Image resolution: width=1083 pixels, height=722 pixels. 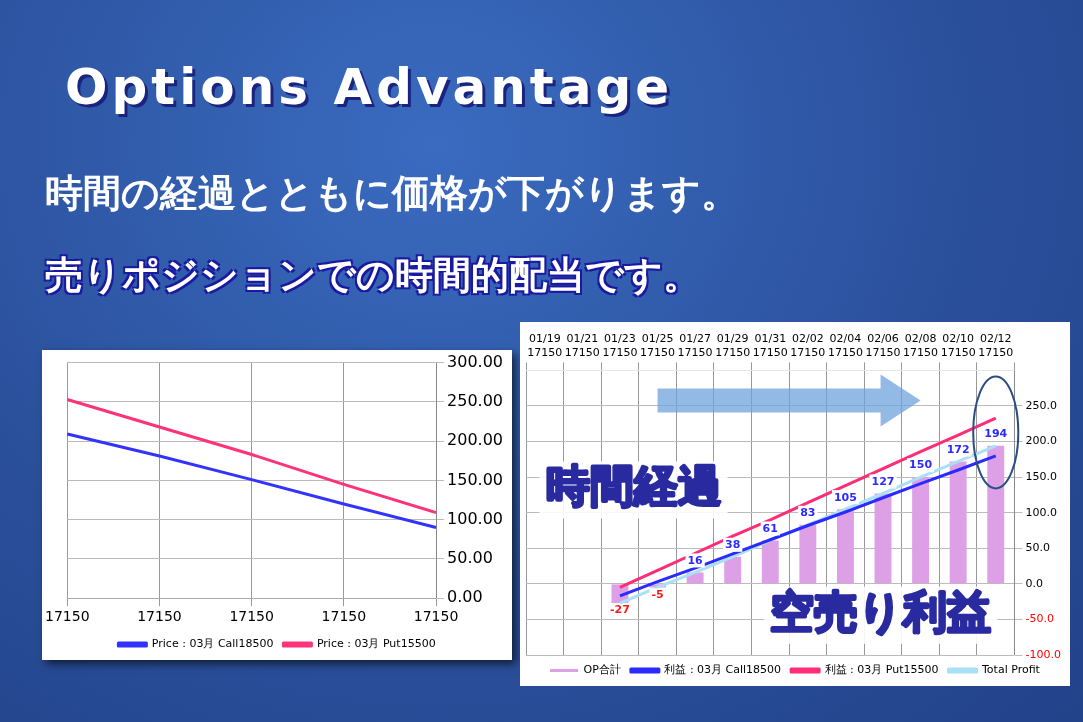 I want to click on y-tick-label: 150.00, so click(x=475, y=479).